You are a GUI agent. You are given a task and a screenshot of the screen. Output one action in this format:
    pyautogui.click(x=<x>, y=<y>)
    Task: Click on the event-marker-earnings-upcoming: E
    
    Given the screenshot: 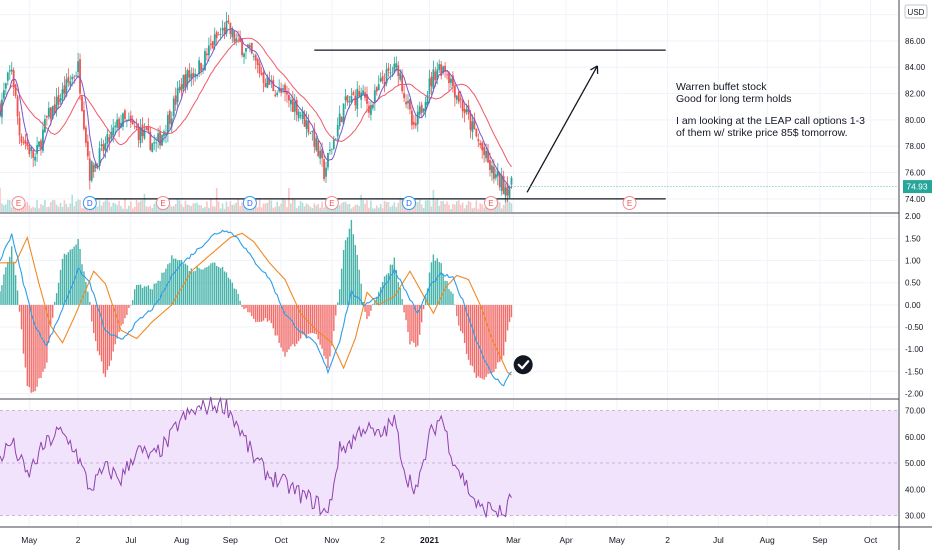 What is the action you would take?
    pyautogui.click(x=629, y=203)
    